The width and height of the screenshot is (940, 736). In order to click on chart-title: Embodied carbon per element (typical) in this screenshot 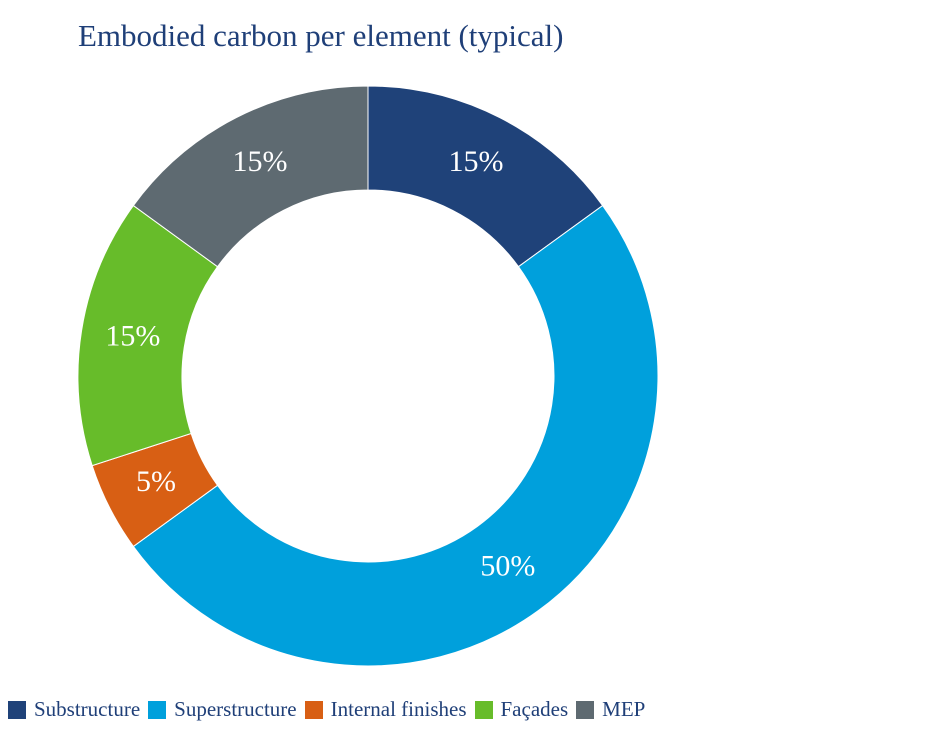, I will do `click(321, 35)`.